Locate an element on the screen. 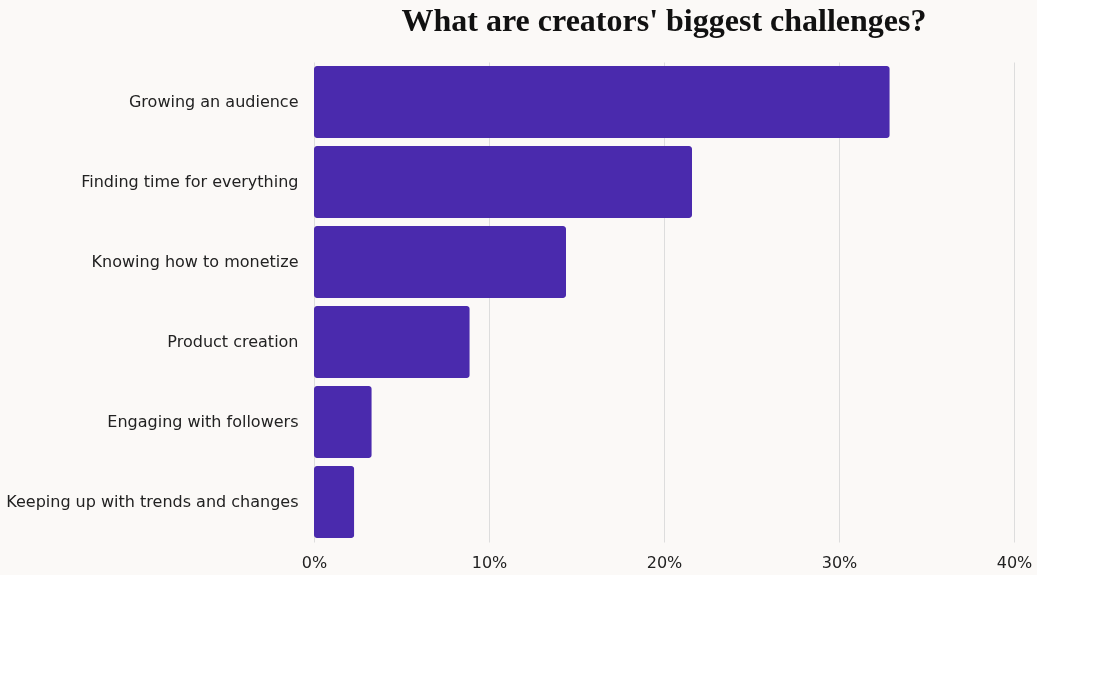 The width and height of the screenshot is (1114, 698). y-tick-label: Engaging with followers is located at coordinates (203, 421).